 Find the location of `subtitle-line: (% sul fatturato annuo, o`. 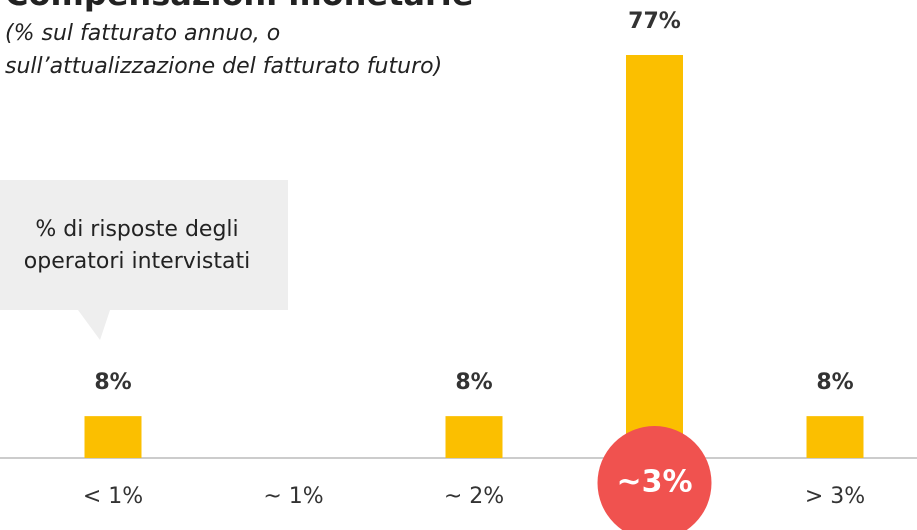

subtitle-line: (% sul fatturato annuo, o is located at coordinates (142, 33).